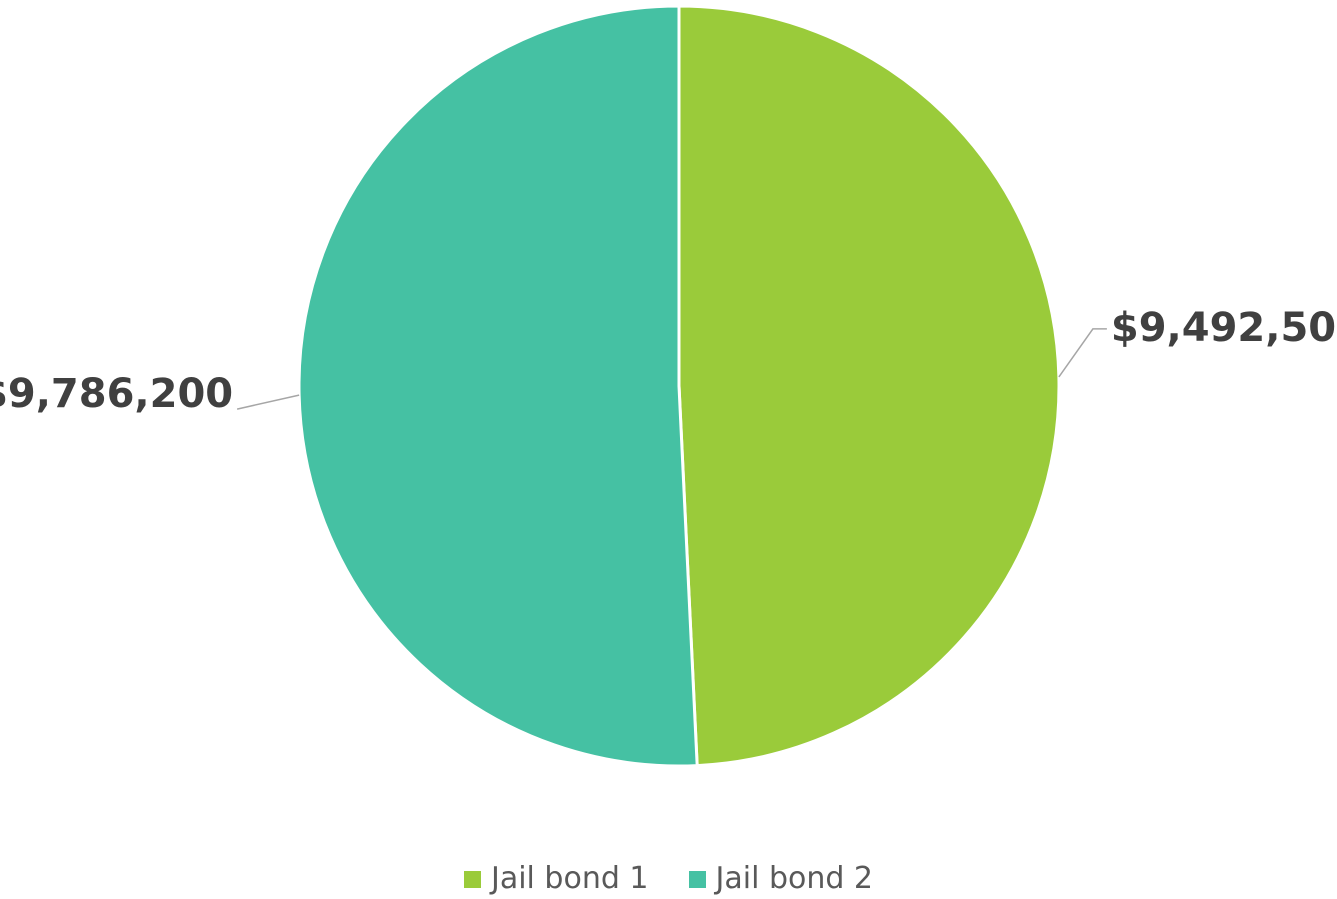 The height and width of the screenshot is (899, 1337). I want to click on data-label-jail-bond-1: $9,492,500, so click(1224, 328).